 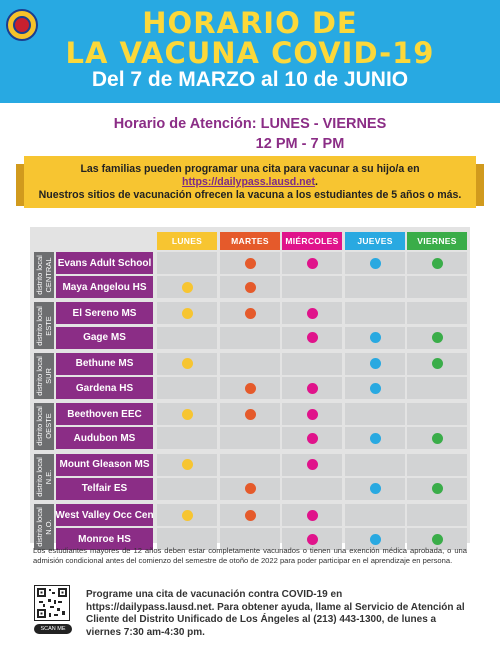 I want to click on district-text: distrito local SUR, so click(x=44, y=376).